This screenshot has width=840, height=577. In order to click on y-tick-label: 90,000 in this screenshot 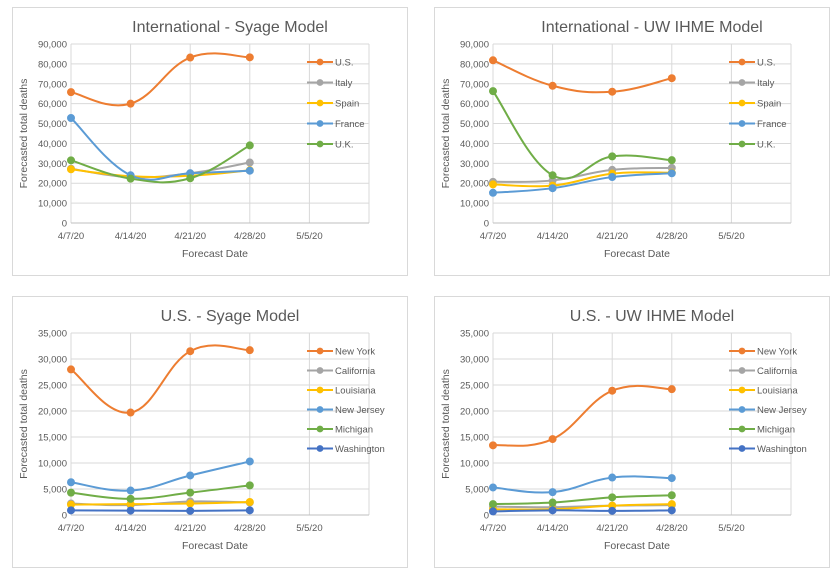, I will do `click(52, 45)`.